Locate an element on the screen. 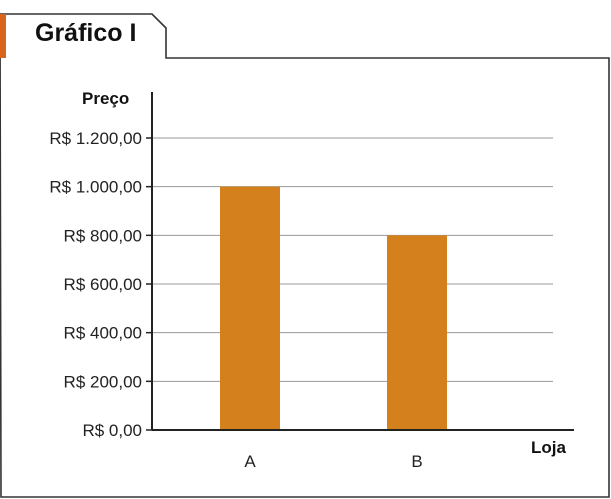 The width and height of the screenshot is (611, 499). y-tick-label: R$ 600,00 is located at coordinates (103, 284).